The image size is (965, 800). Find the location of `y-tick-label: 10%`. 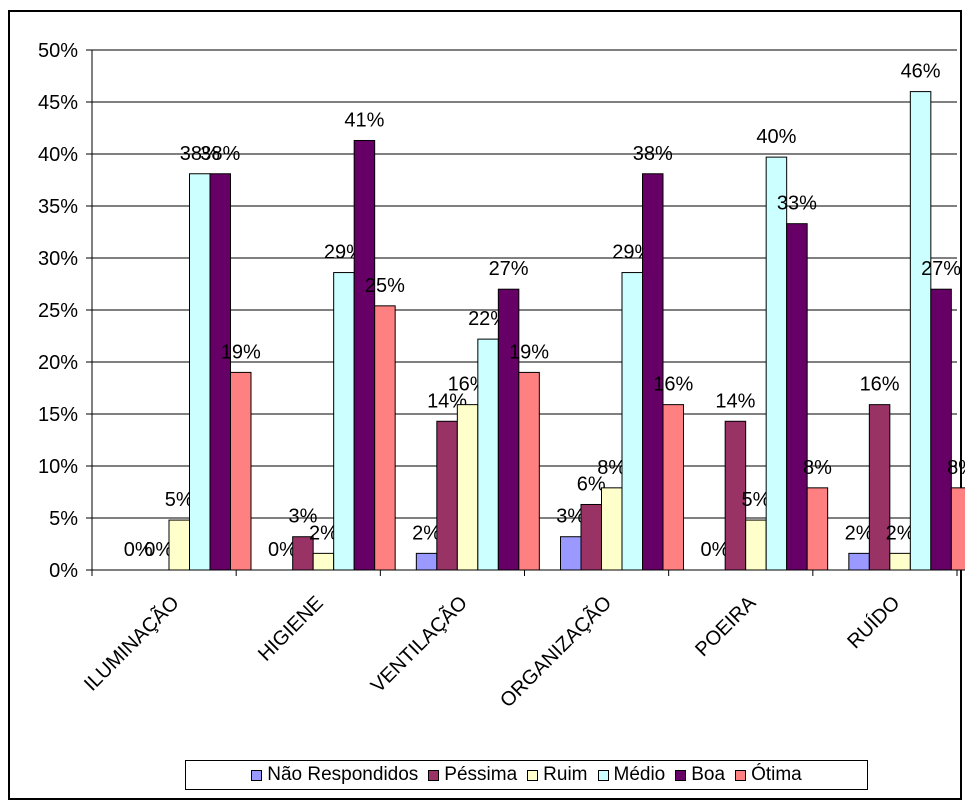

y-tick-label: 10% is located at coordinates (58, 467).